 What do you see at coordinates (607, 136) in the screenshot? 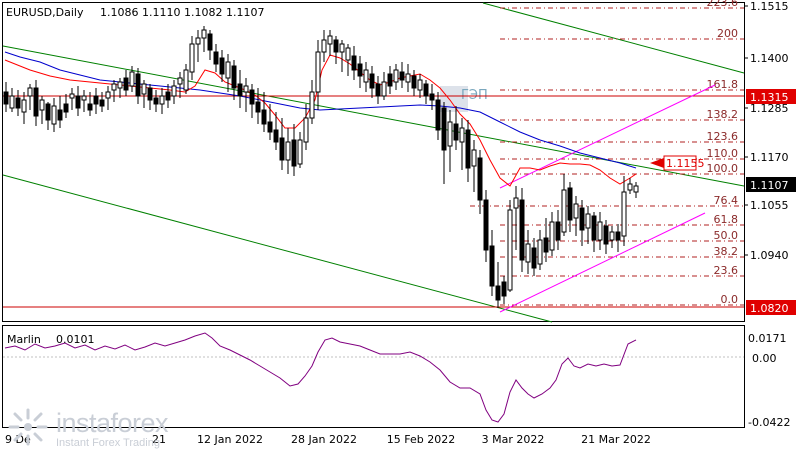
I see `trend-channel-upper` at bounding box center [607, 136].